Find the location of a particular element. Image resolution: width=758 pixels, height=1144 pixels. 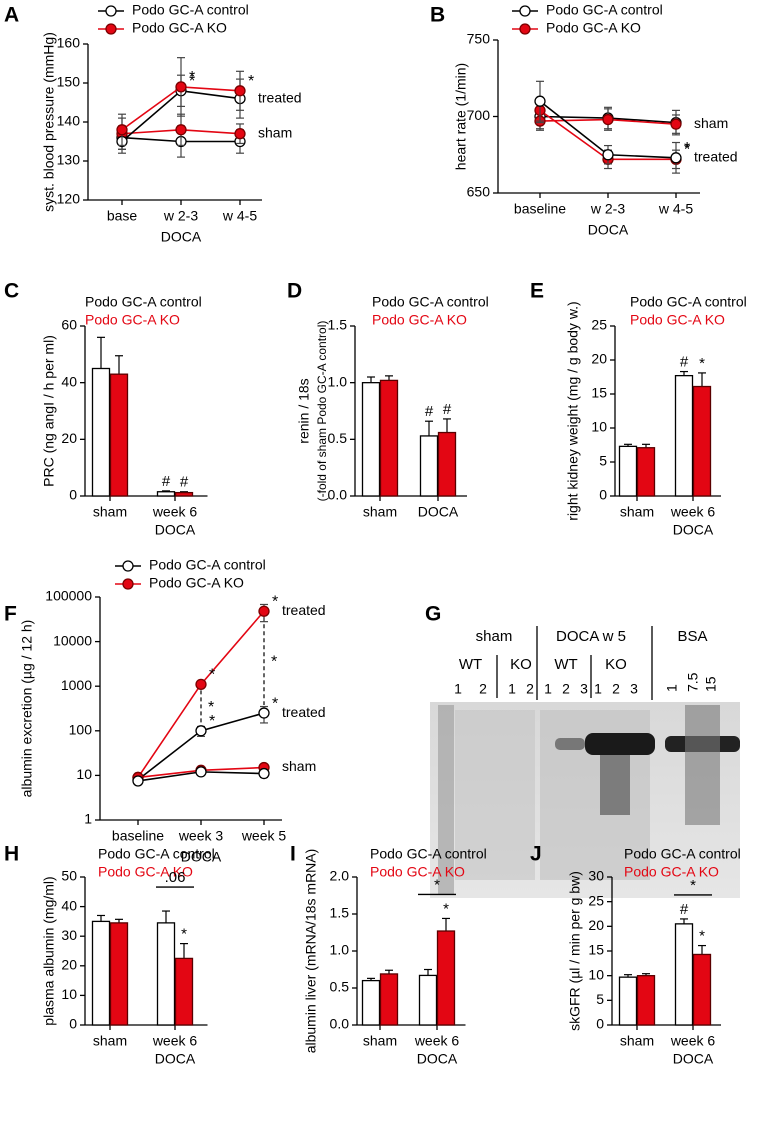

x-tick-label: week 3 is located at coordinates (201, 836).